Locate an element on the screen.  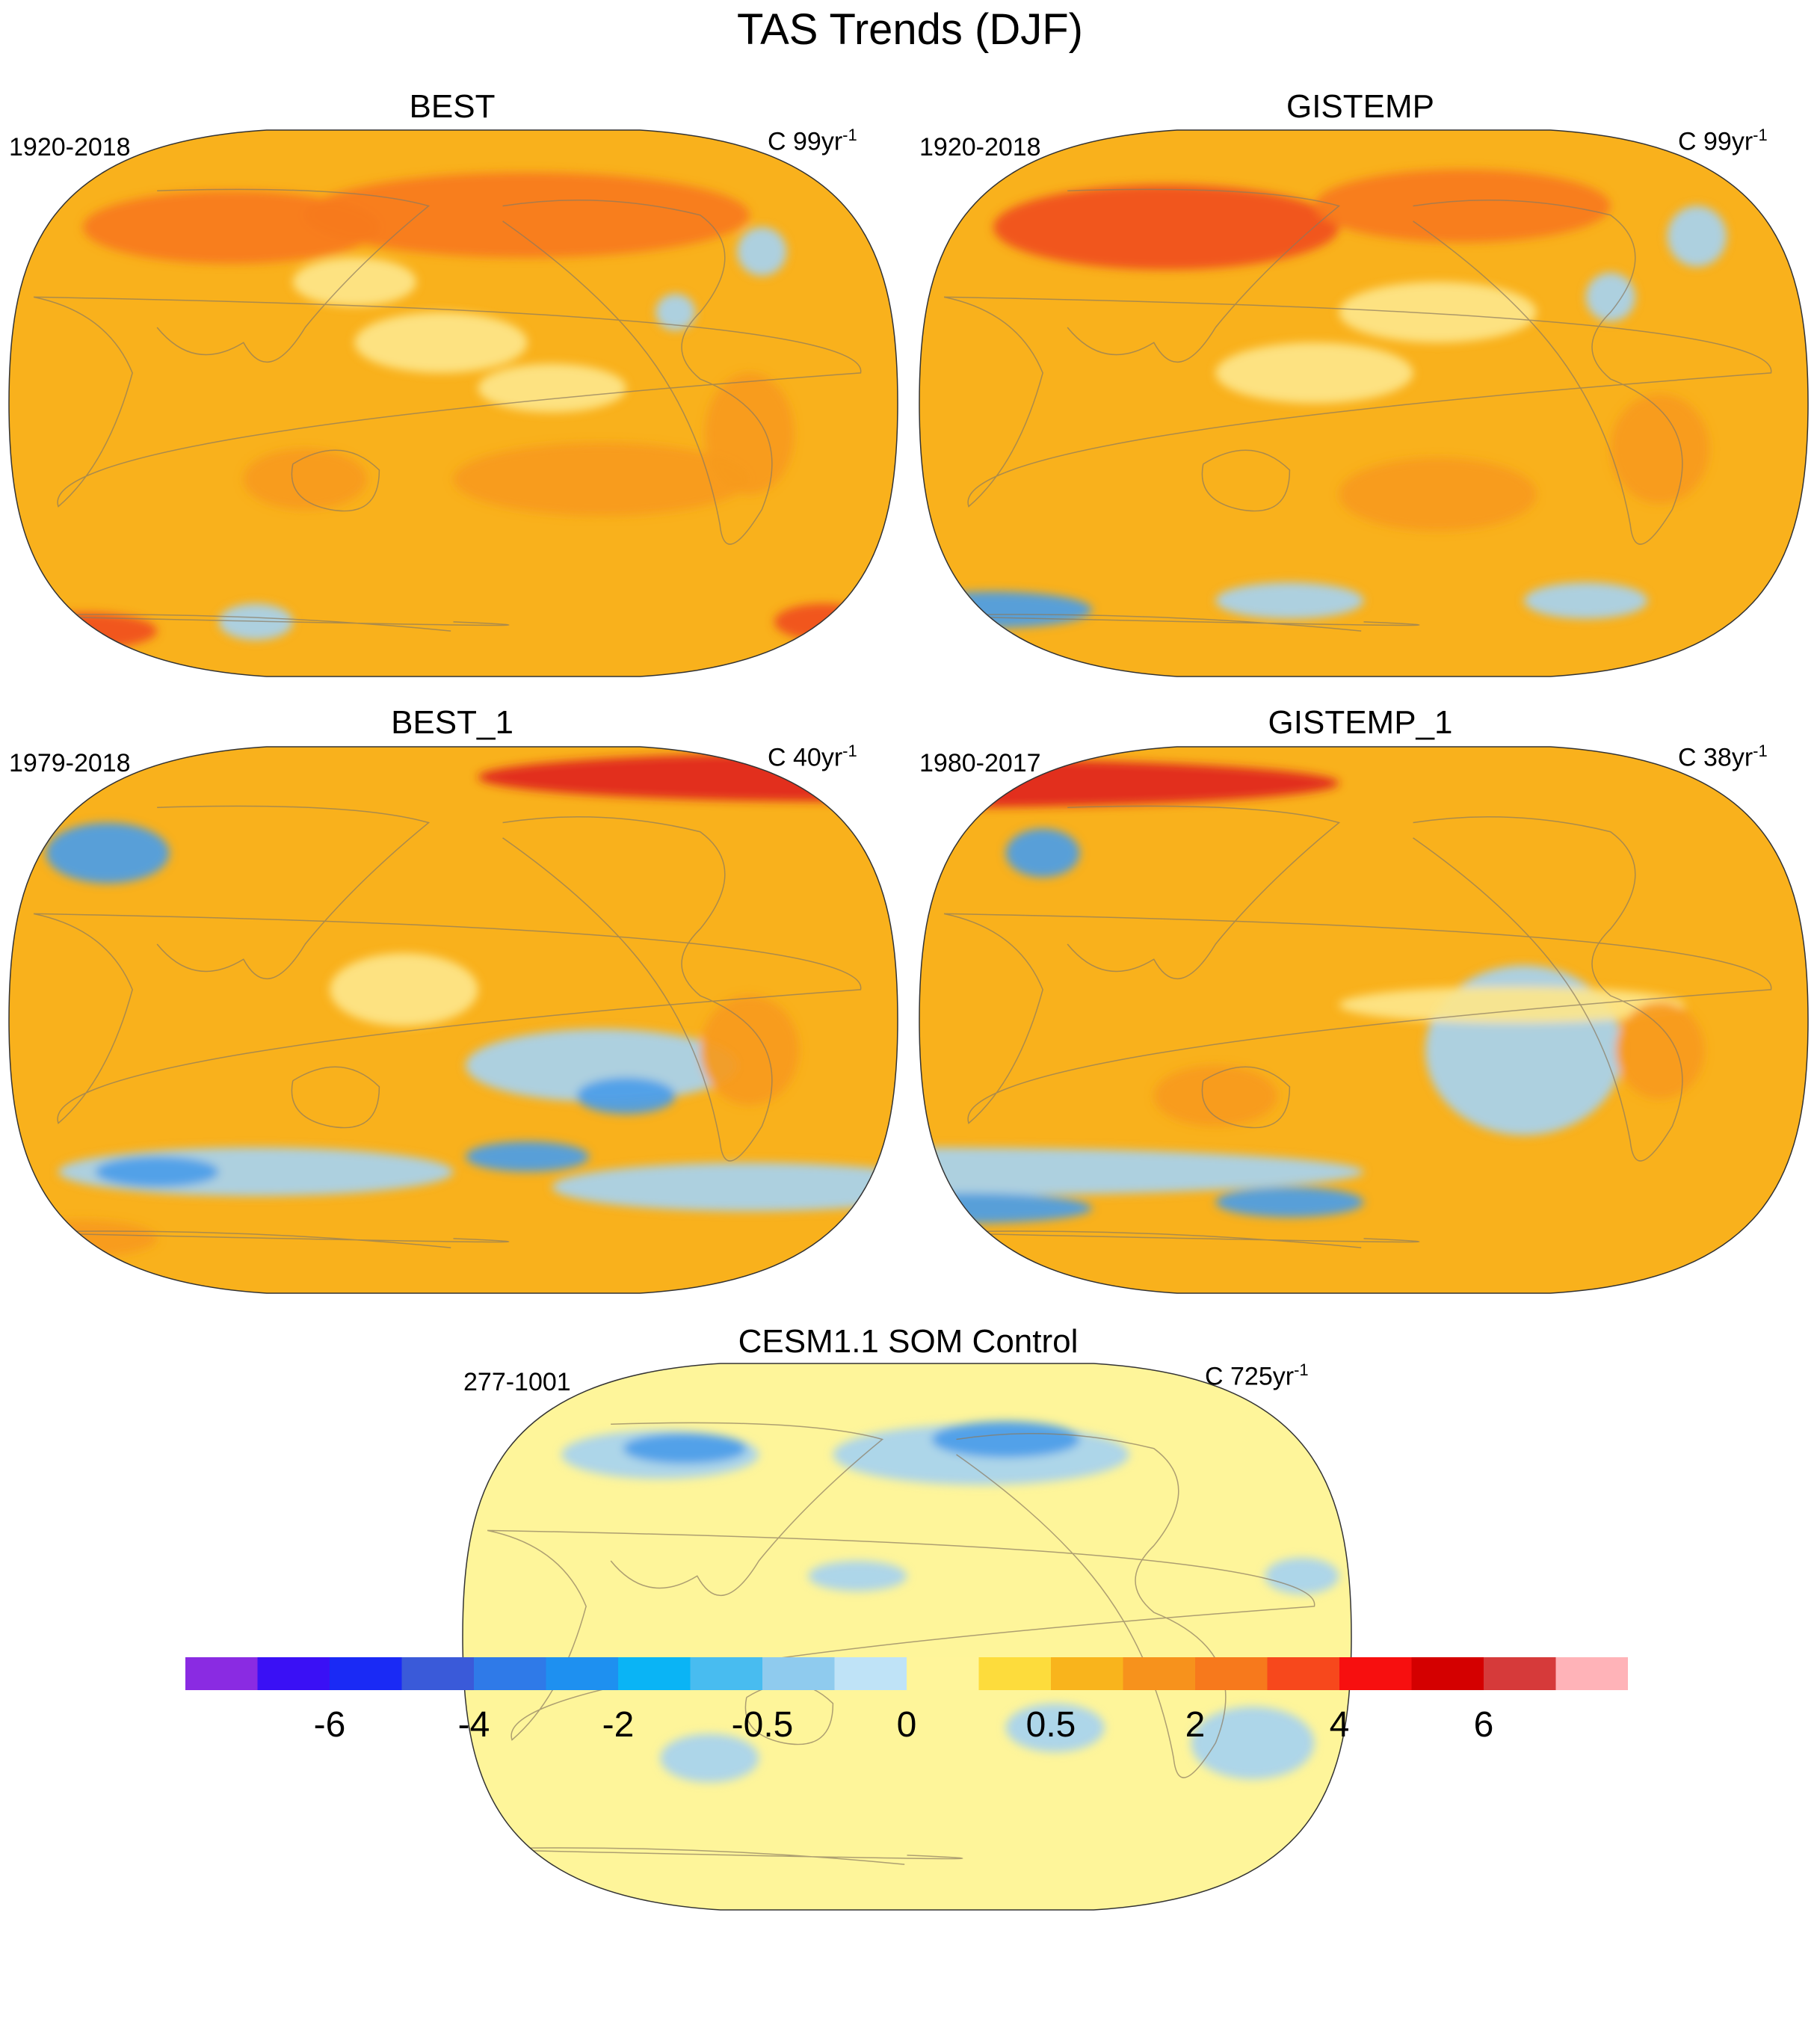
panel-range-gistemp-1: 1980-2017 is located at coordinates (980, 763).